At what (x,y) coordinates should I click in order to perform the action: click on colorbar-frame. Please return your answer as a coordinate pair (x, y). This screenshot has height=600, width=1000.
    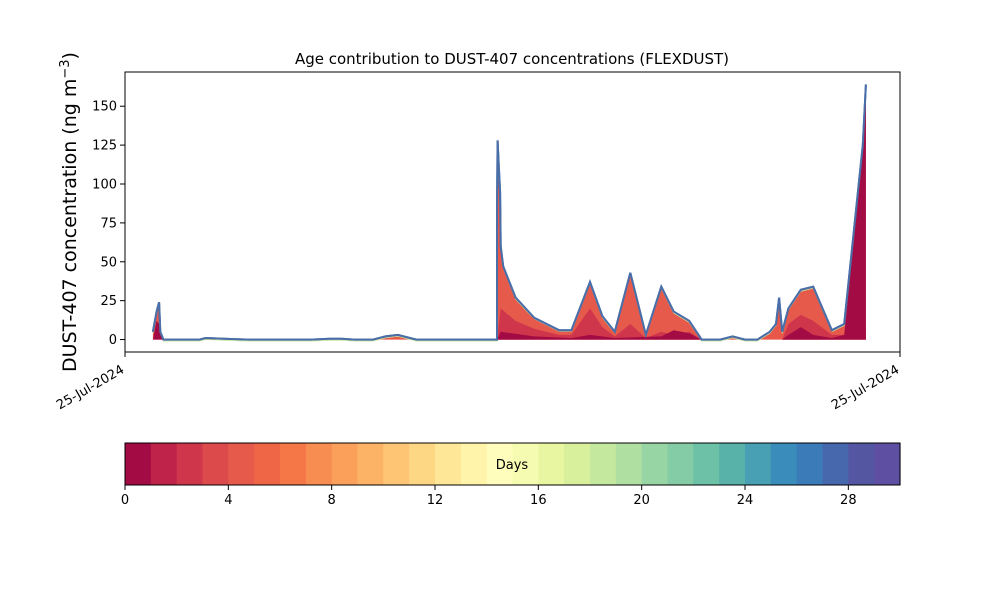
    Looking at the image, I should click on (512, 464).